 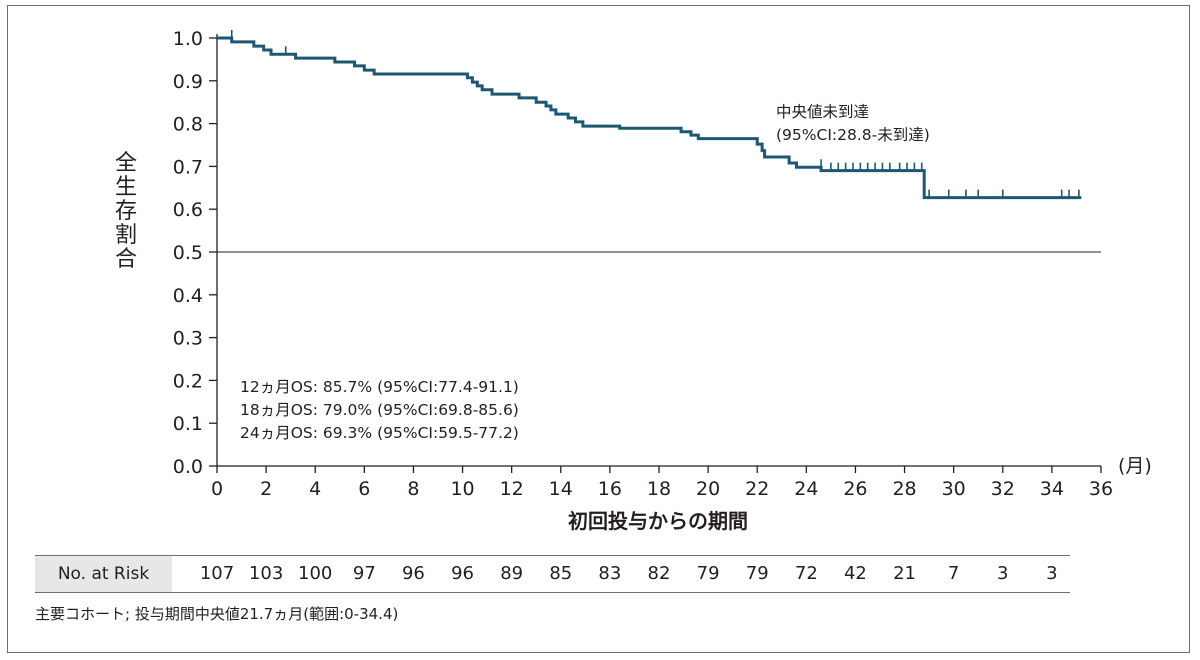 What do you see at coordinates (953, 573) in the screenshot?
I see `risk-table-value: 7` at bounding box center [953, 573].